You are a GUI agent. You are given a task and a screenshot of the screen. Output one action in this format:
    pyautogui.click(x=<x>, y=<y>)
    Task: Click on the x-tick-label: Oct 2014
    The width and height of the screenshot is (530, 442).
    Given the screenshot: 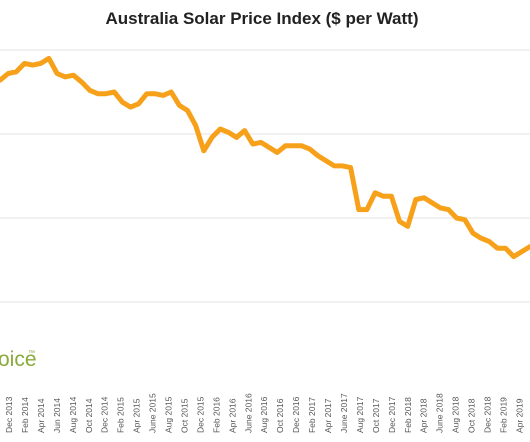 What is the action you would take?
    pyautogui.click(x=89, y=415)
    